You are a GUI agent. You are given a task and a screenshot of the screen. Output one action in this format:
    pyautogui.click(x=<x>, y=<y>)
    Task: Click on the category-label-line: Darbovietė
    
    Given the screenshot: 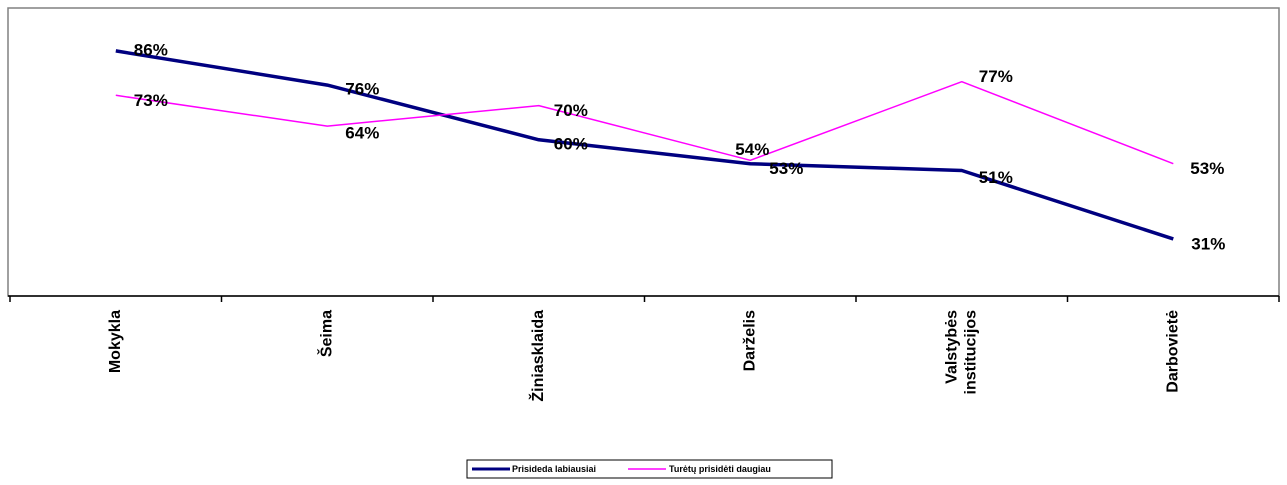 What is the action you would take?
    pyautogui.click(x=1173, y=351)
    